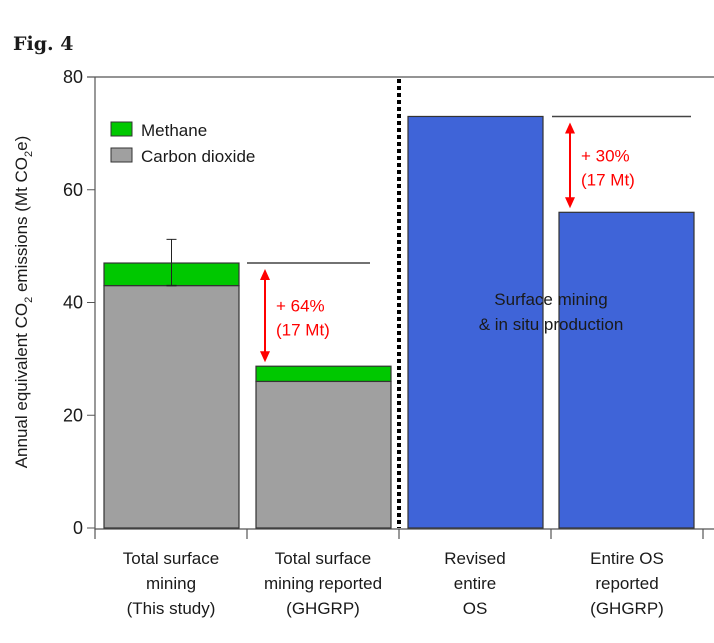  I want to click on annotation-percent: + 64%, so click(300, 306).